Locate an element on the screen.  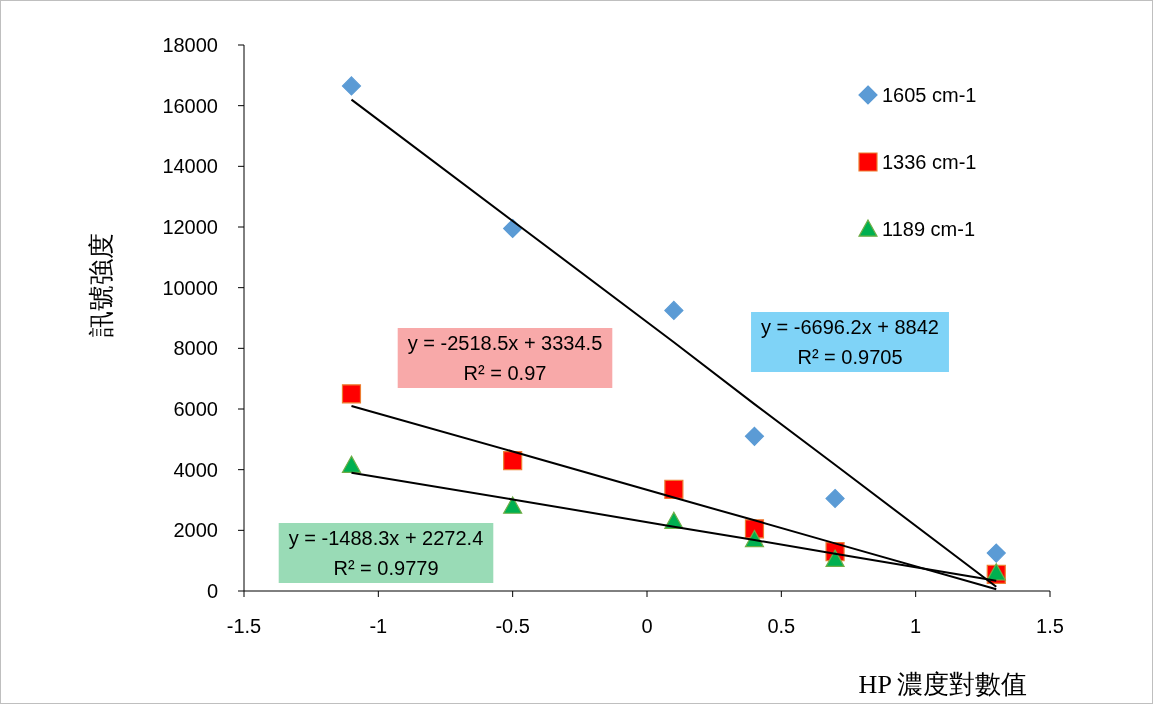
y-tick-label: 8000 is located at coordinates (195, 348).